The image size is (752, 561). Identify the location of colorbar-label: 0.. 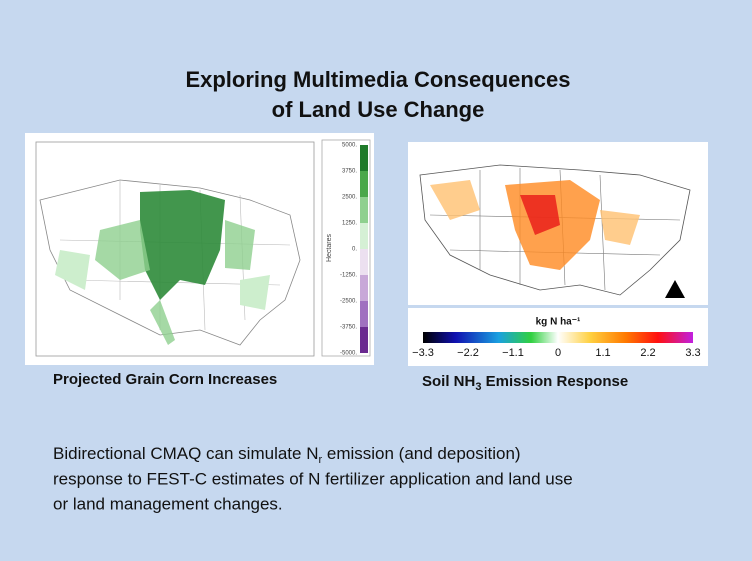
(354, 250).